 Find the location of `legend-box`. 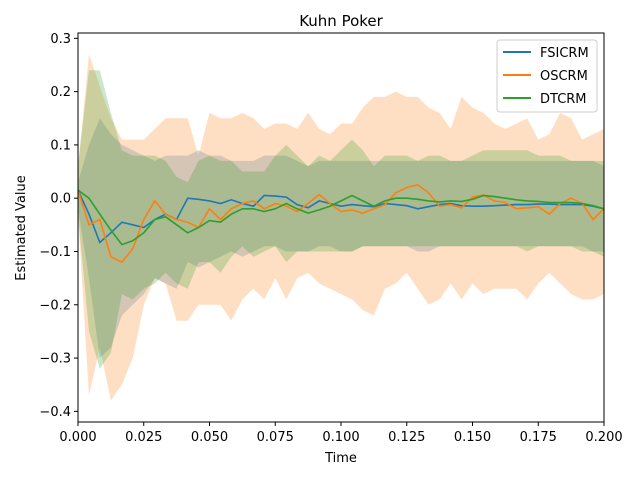

legend-box is located at coordinates (547, 76).